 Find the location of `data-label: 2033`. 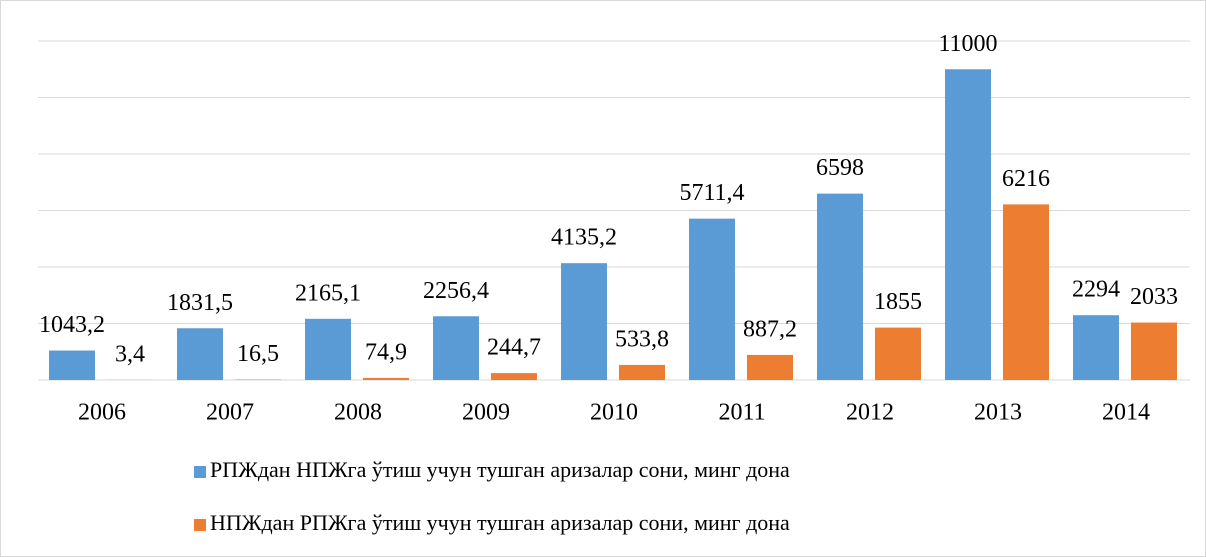

data-label: 2033 is located at coordinates (1154, 297).